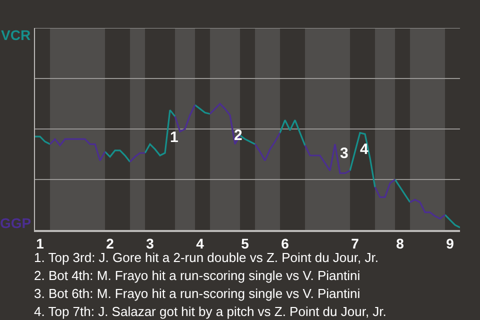 The image size is (480, 320). What do you see at coordinates (150, 244) in the screenshot?
I see `x-tick-label: 3` at bounding box center [150, 244].